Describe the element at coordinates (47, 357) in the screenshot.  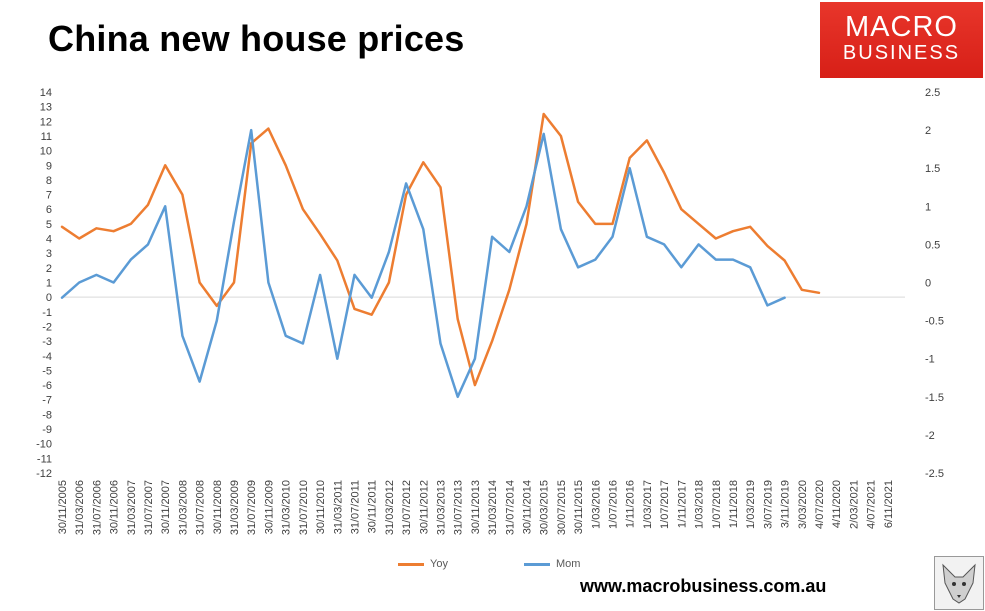
I see `y-left-tick-label: -4` at that location.